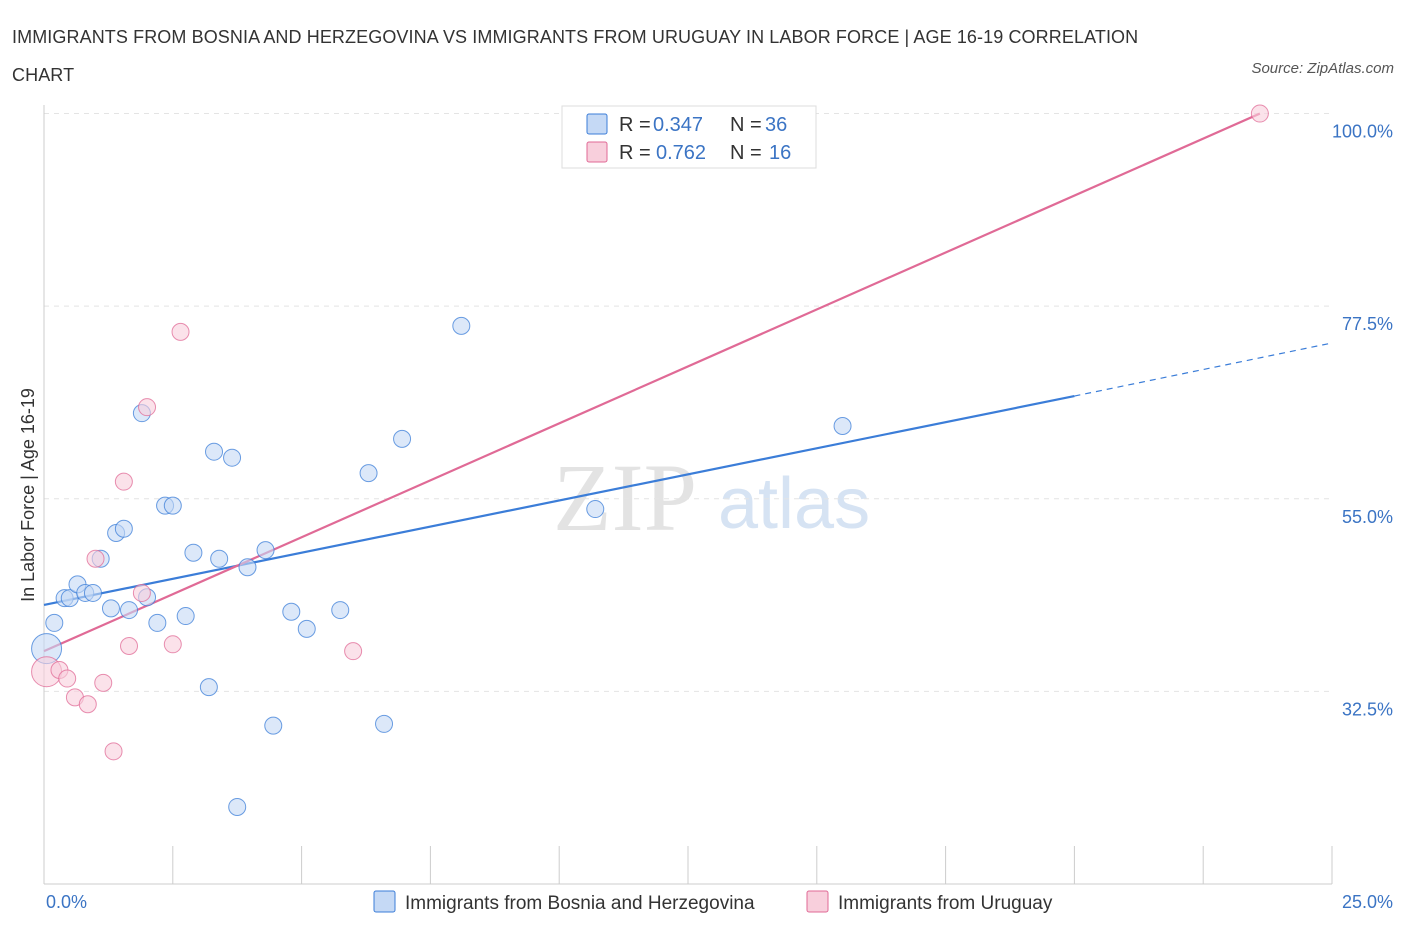 Image resolution: width=1406 pixels, height=930 pixels. I want to click on legend-swatch-bosnia, so click(597, 124).